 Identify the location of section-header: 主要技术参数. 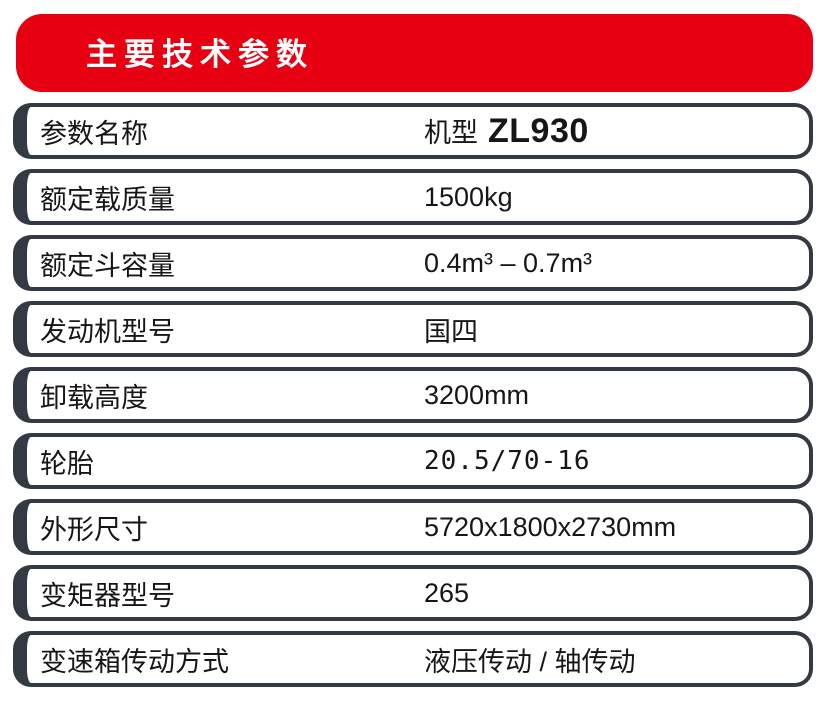
(414, 53).